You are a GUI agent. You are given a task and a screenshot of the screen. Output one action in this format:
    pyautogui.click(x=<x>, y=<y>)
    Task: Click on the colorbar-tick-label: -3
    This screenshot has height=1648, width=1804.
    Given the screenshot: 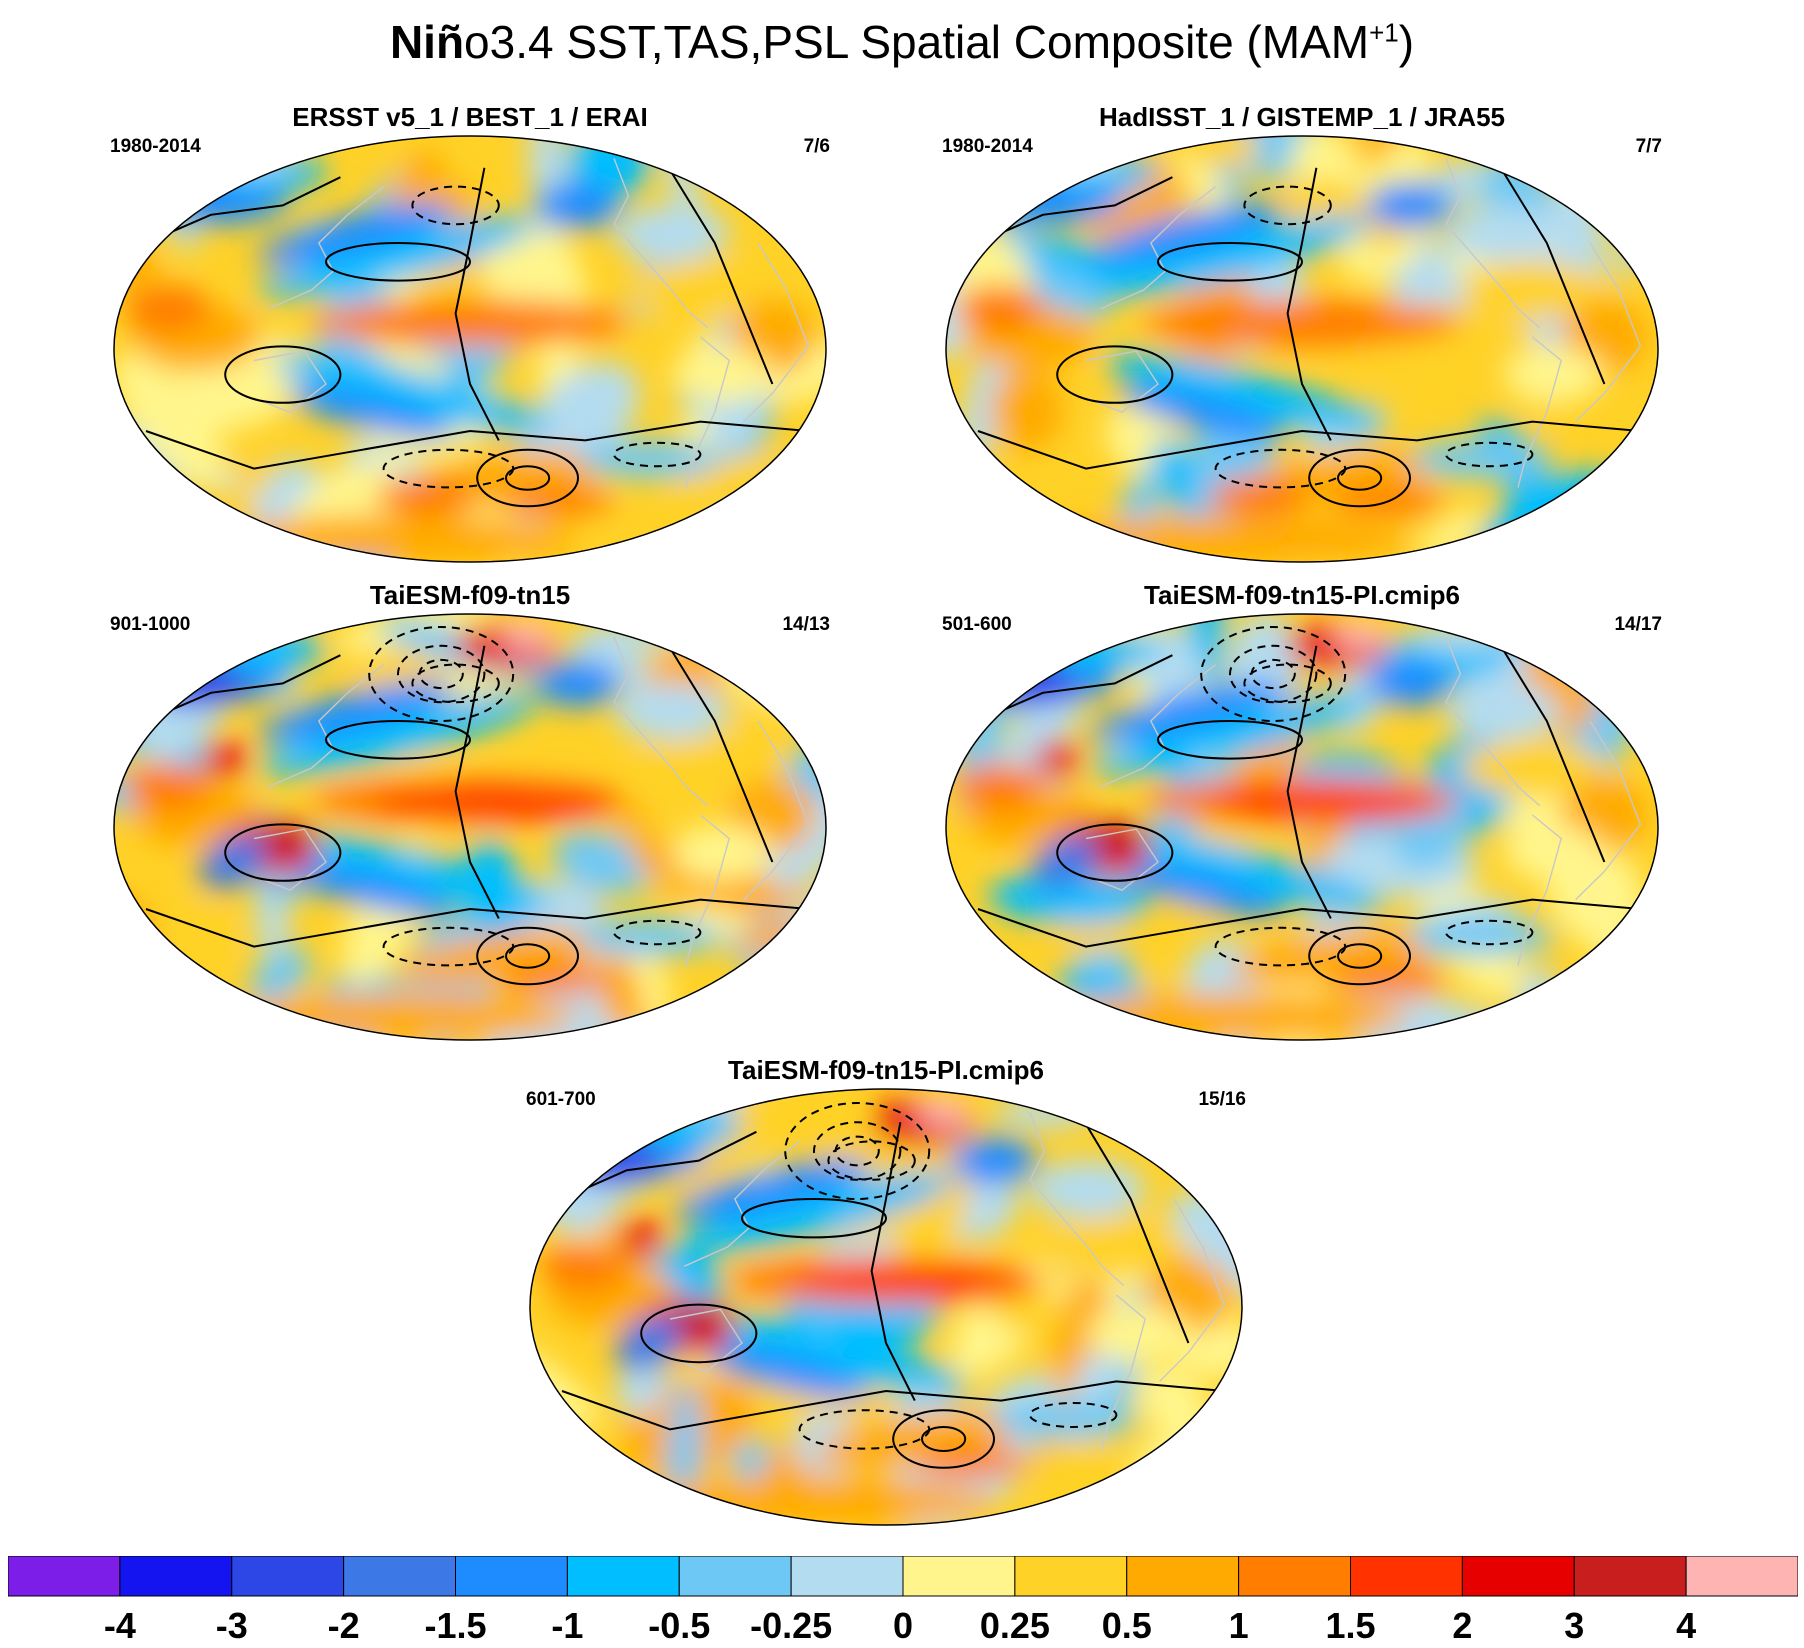 What is the action you would take?
    pyautogui.click(x=231, y=1625)
    